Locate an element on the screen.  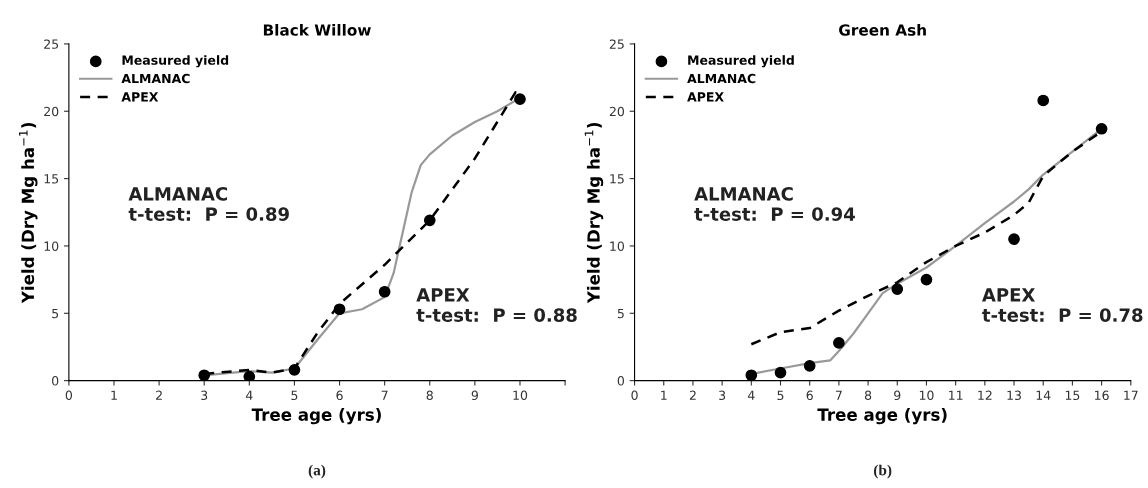
x-tick-label: 14 is located at coordinates (1043, 395).